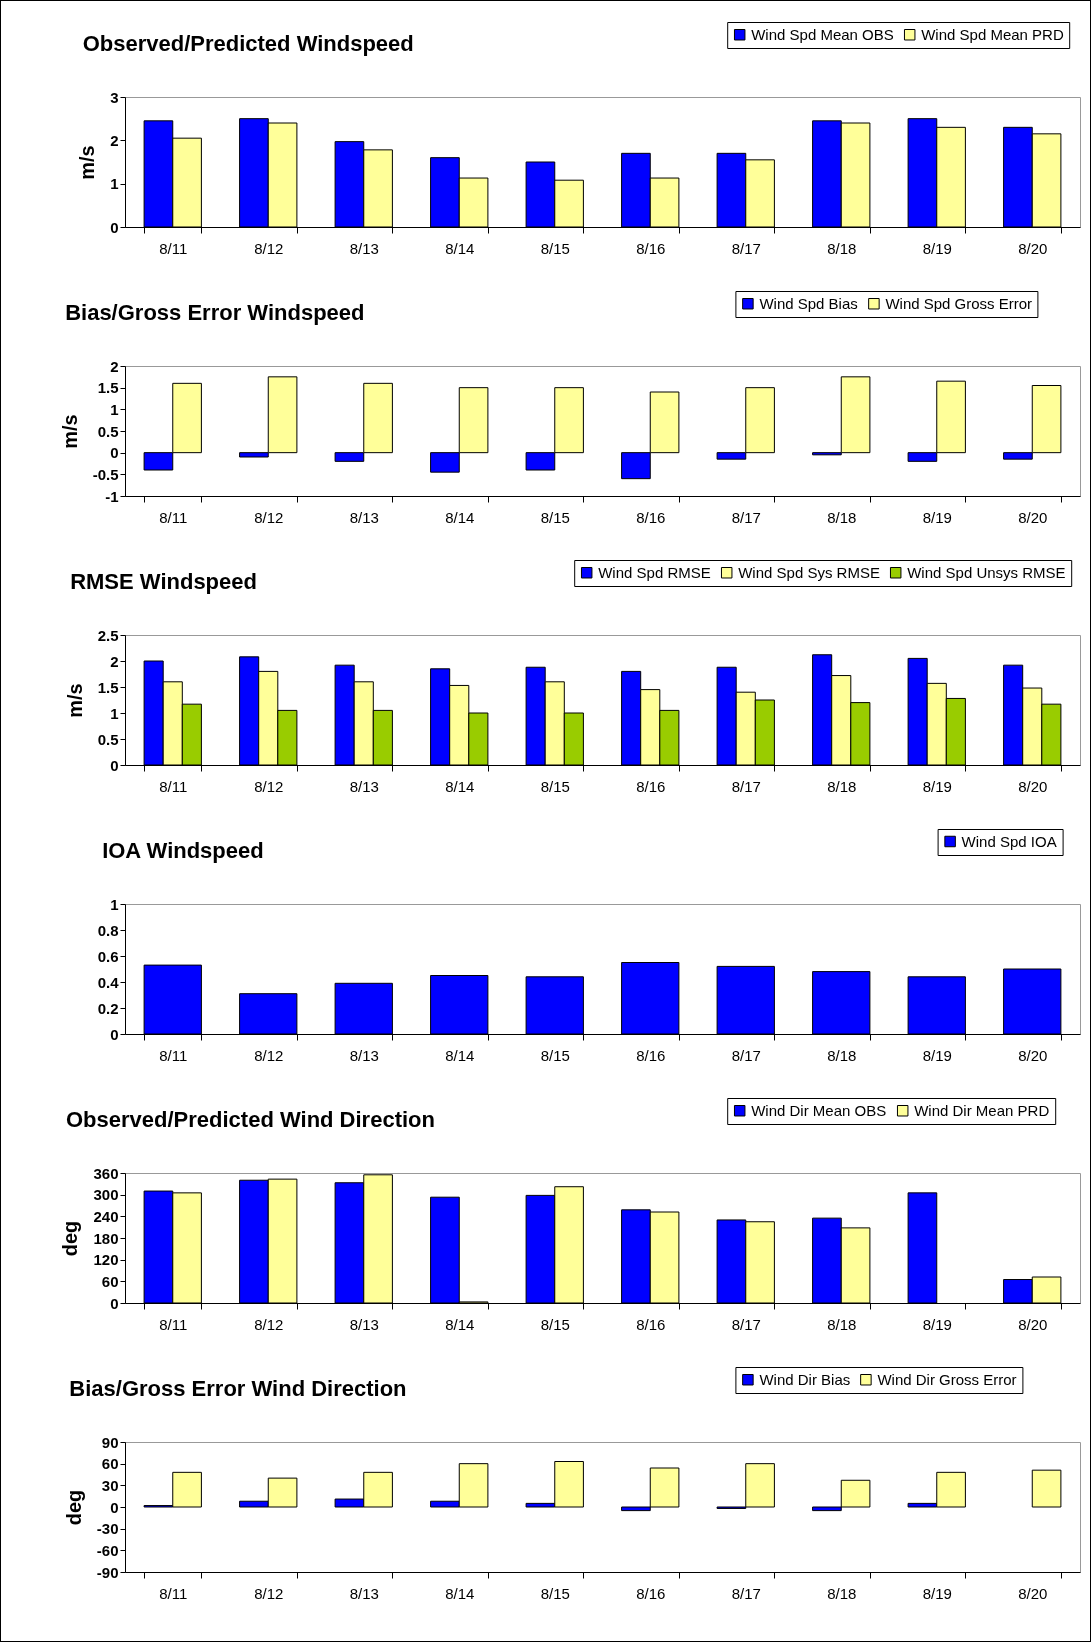  I want to click on y-tick-label: 3, so click(114, 97).